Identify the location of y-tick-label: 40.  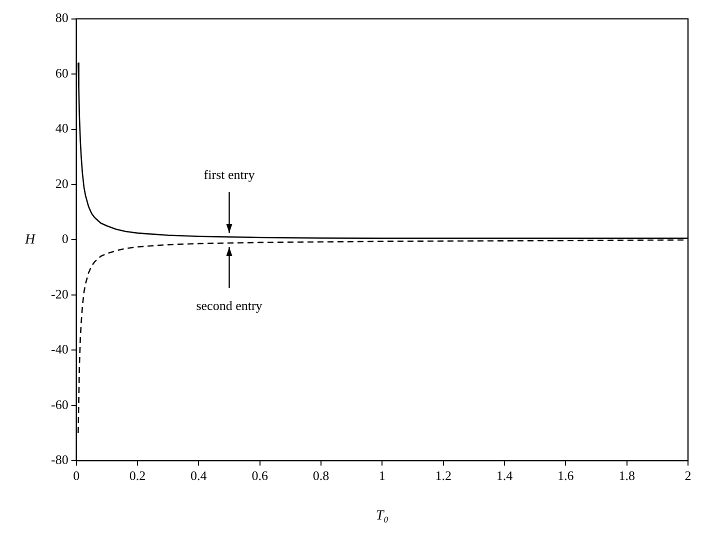
(61, 128).